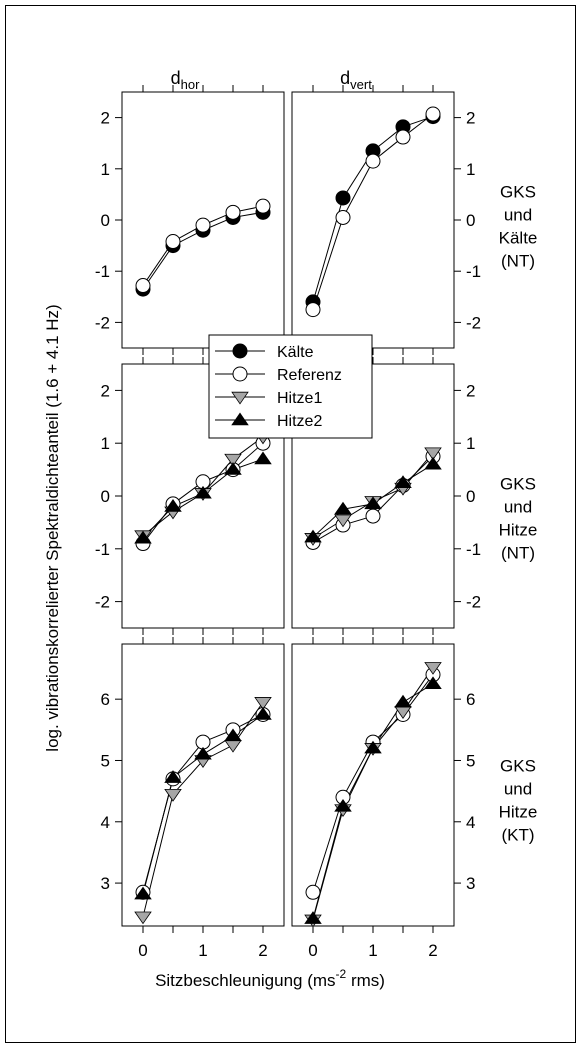 The width and height of the screenshot is (581, 1053). I want to click on legend-label-Hitze2: Hitze2, so click(299, 421).